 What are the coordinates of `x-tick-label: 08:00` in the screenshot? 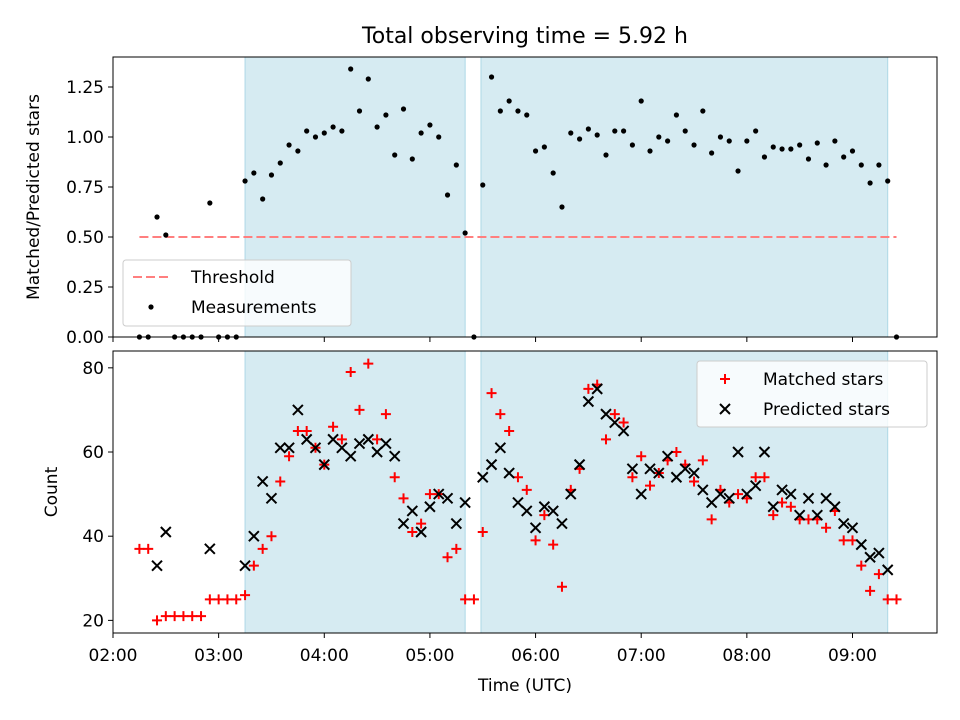 It's located at (746, 656).